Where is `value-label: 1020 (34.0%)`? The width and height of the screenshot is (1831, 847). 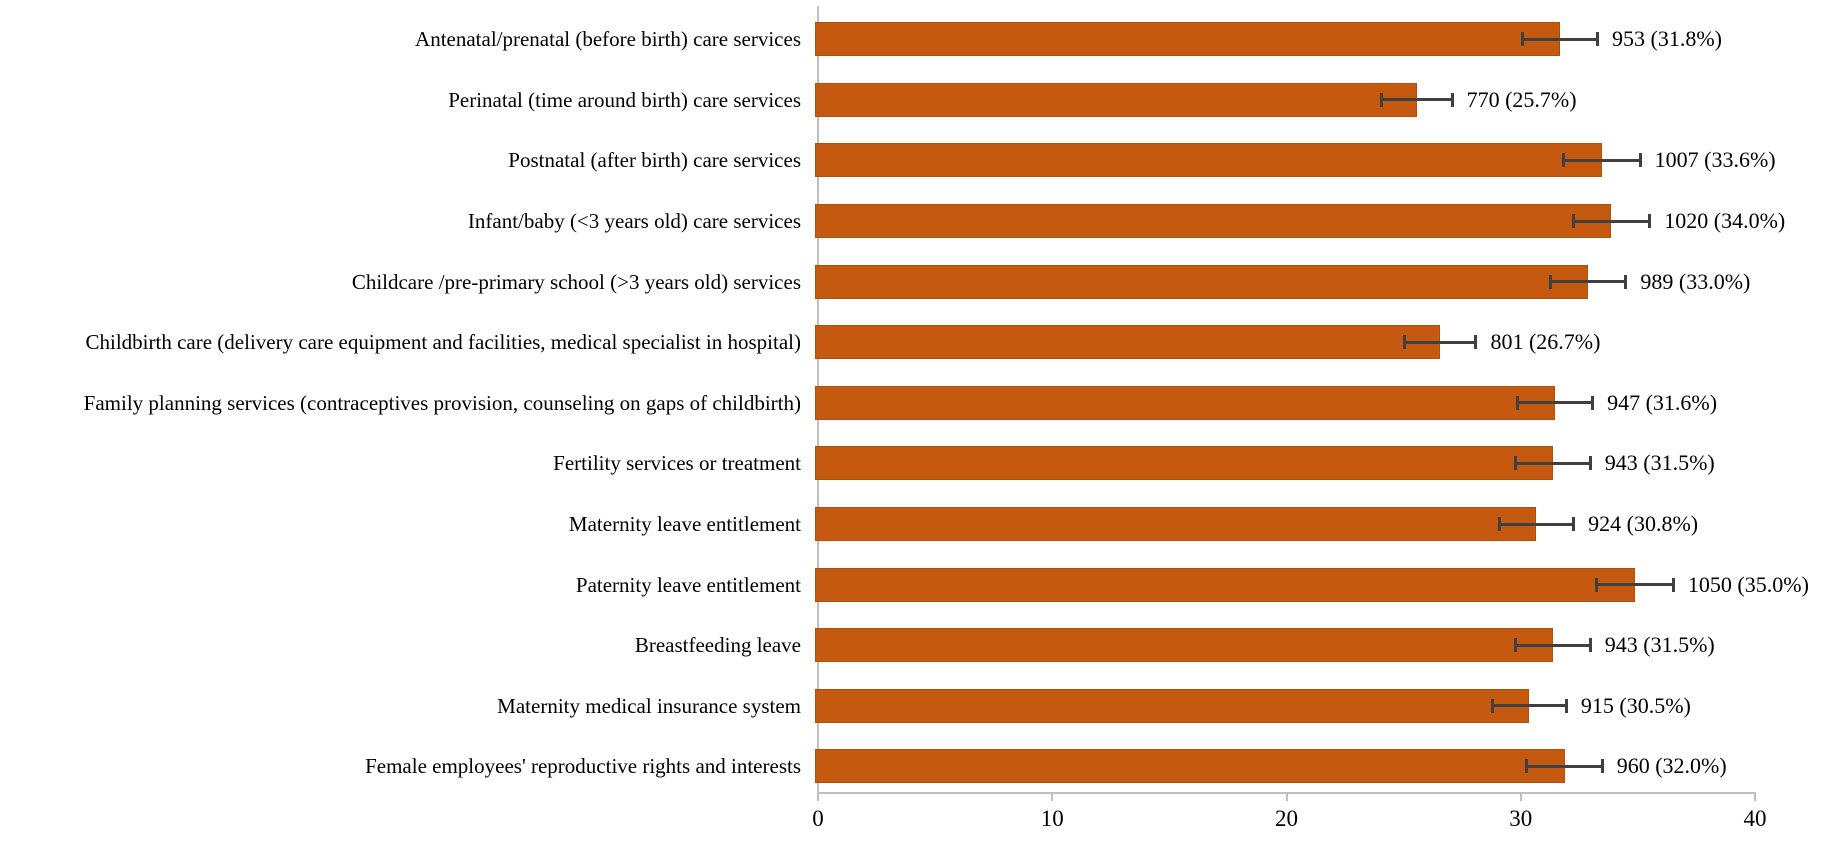
value-label: 1020 (34.0%) is located at coordinates (1725, 221).